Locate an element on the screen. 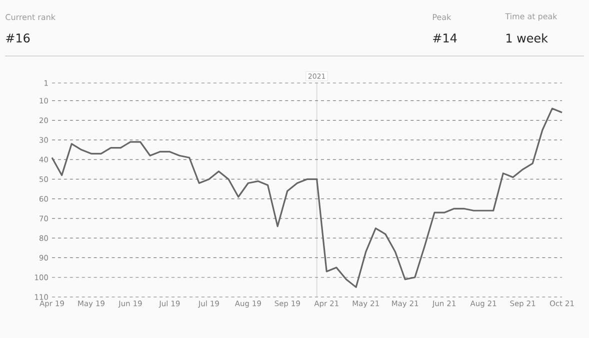  text: #14 is located at coordinates (445, 38).